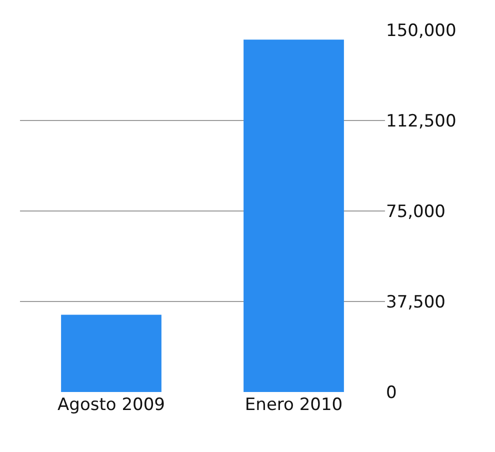 This screenshot has width=495, height=452. Describe the element at coordinates (421, 30) in the screenshot. I see `y-tick-label: 150,000` at that location.